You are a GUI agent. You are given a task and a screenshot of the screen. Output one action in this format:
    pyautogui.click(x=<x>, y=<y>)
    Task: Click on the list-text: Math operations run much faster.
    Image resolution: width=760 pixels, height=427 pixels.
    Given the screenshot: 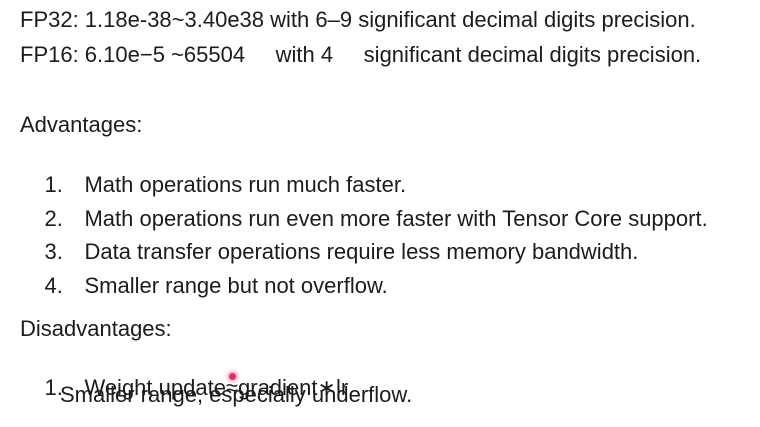 What is the action you would take?
    pyautogui.click(x=245, y=184)
    